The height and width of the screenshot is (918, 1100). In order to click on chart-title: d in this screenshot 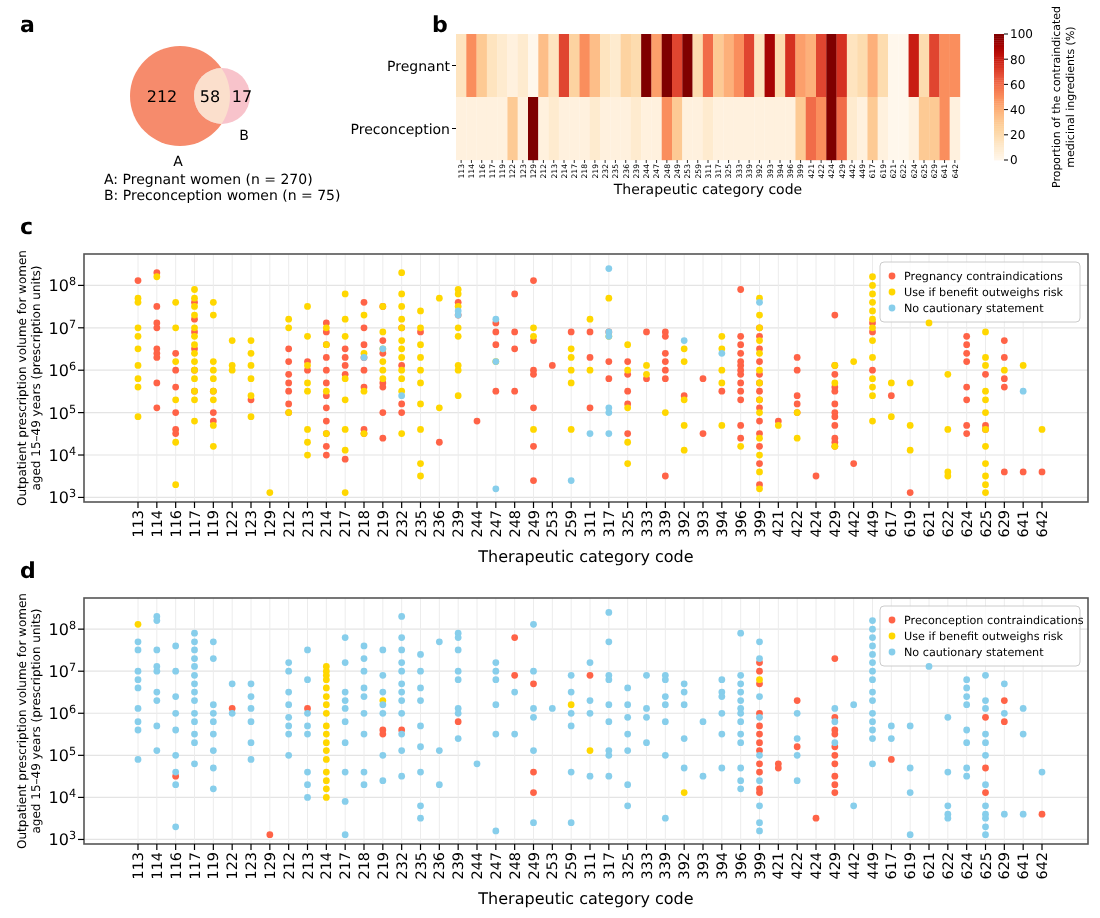, I will do `click(28, 571)`.